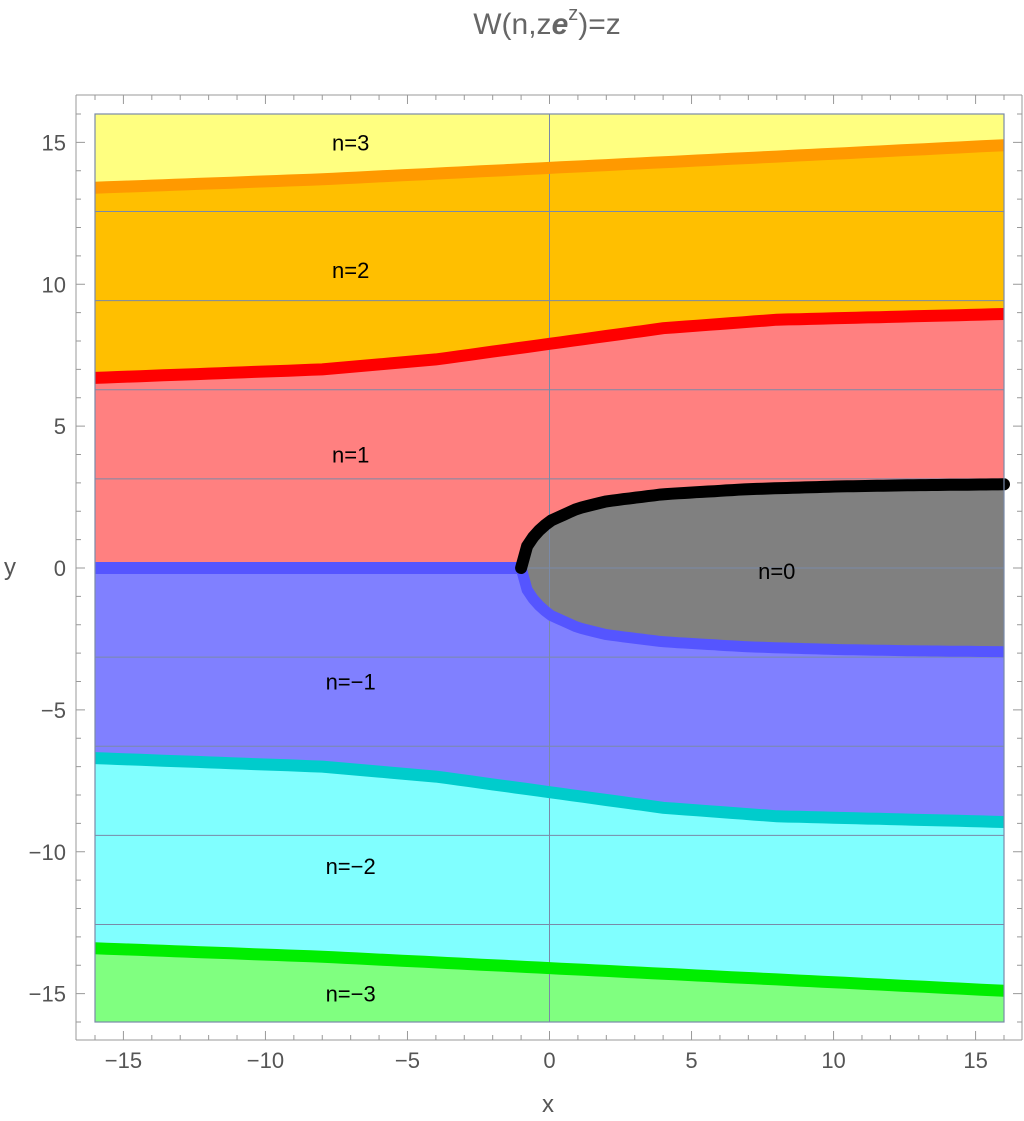 This screenshot has width=1024, height=1121. What do you see at coordinates (60, 426) in the screenshot?
I see `y-tick-label: 5` at bounding box center [60, 426].